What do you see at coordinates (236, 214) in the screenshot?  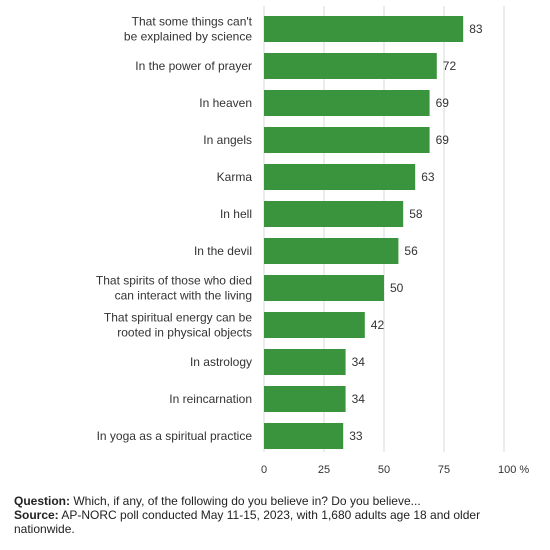 I see `category-label: In hell` at bounding box center [236, 214].